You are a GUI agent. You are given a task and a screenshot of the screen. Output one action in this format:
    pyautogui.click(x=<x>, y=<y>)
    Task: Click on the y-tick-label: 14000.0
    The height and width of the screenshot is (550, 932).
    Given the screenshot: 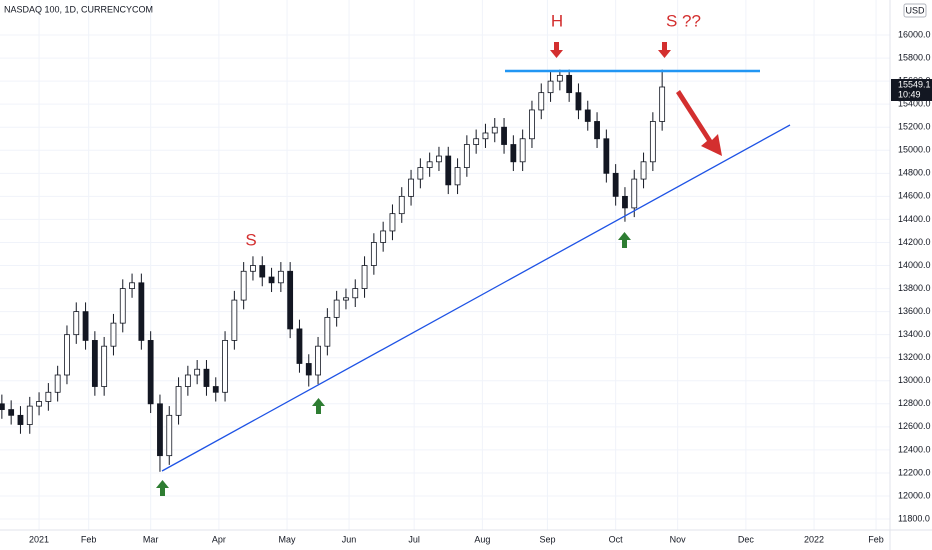 What is the action you would take?
    pyautogui.click(x=914, y=265)
    